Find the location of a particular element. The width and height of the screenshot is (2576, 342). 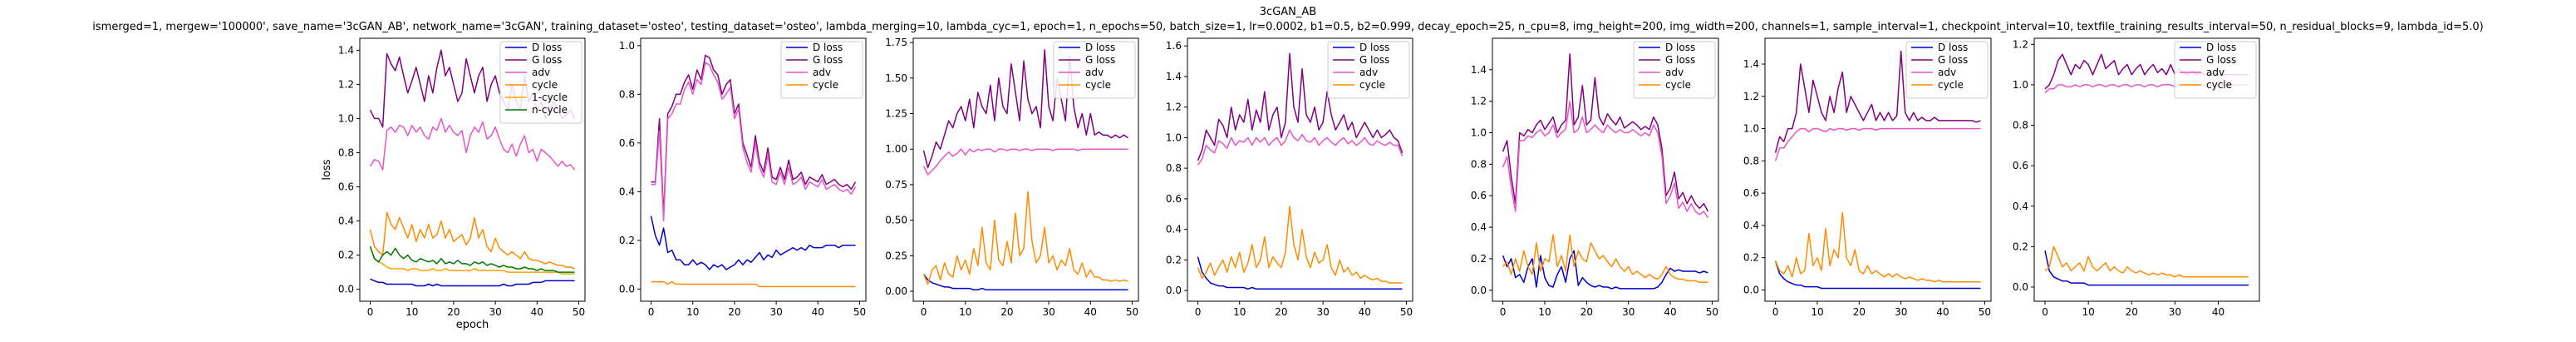

y-tick-label: 1.6 is located at coordinates (1174, 46).